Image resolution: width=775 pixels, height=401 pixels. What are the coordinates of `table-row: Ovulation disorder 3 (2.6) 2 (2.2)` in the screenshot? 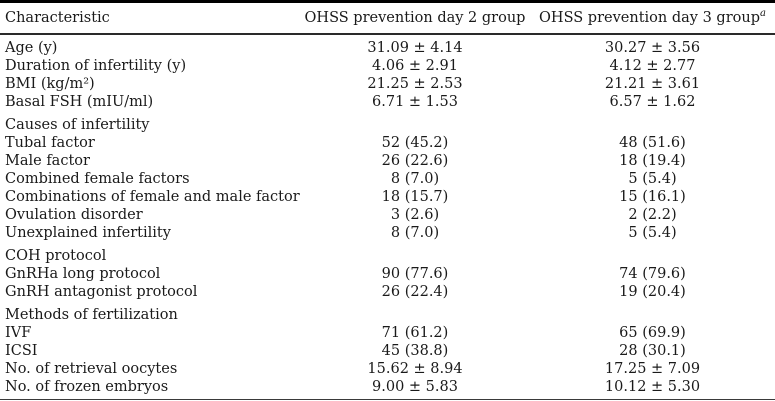 It's located at (387, 215).